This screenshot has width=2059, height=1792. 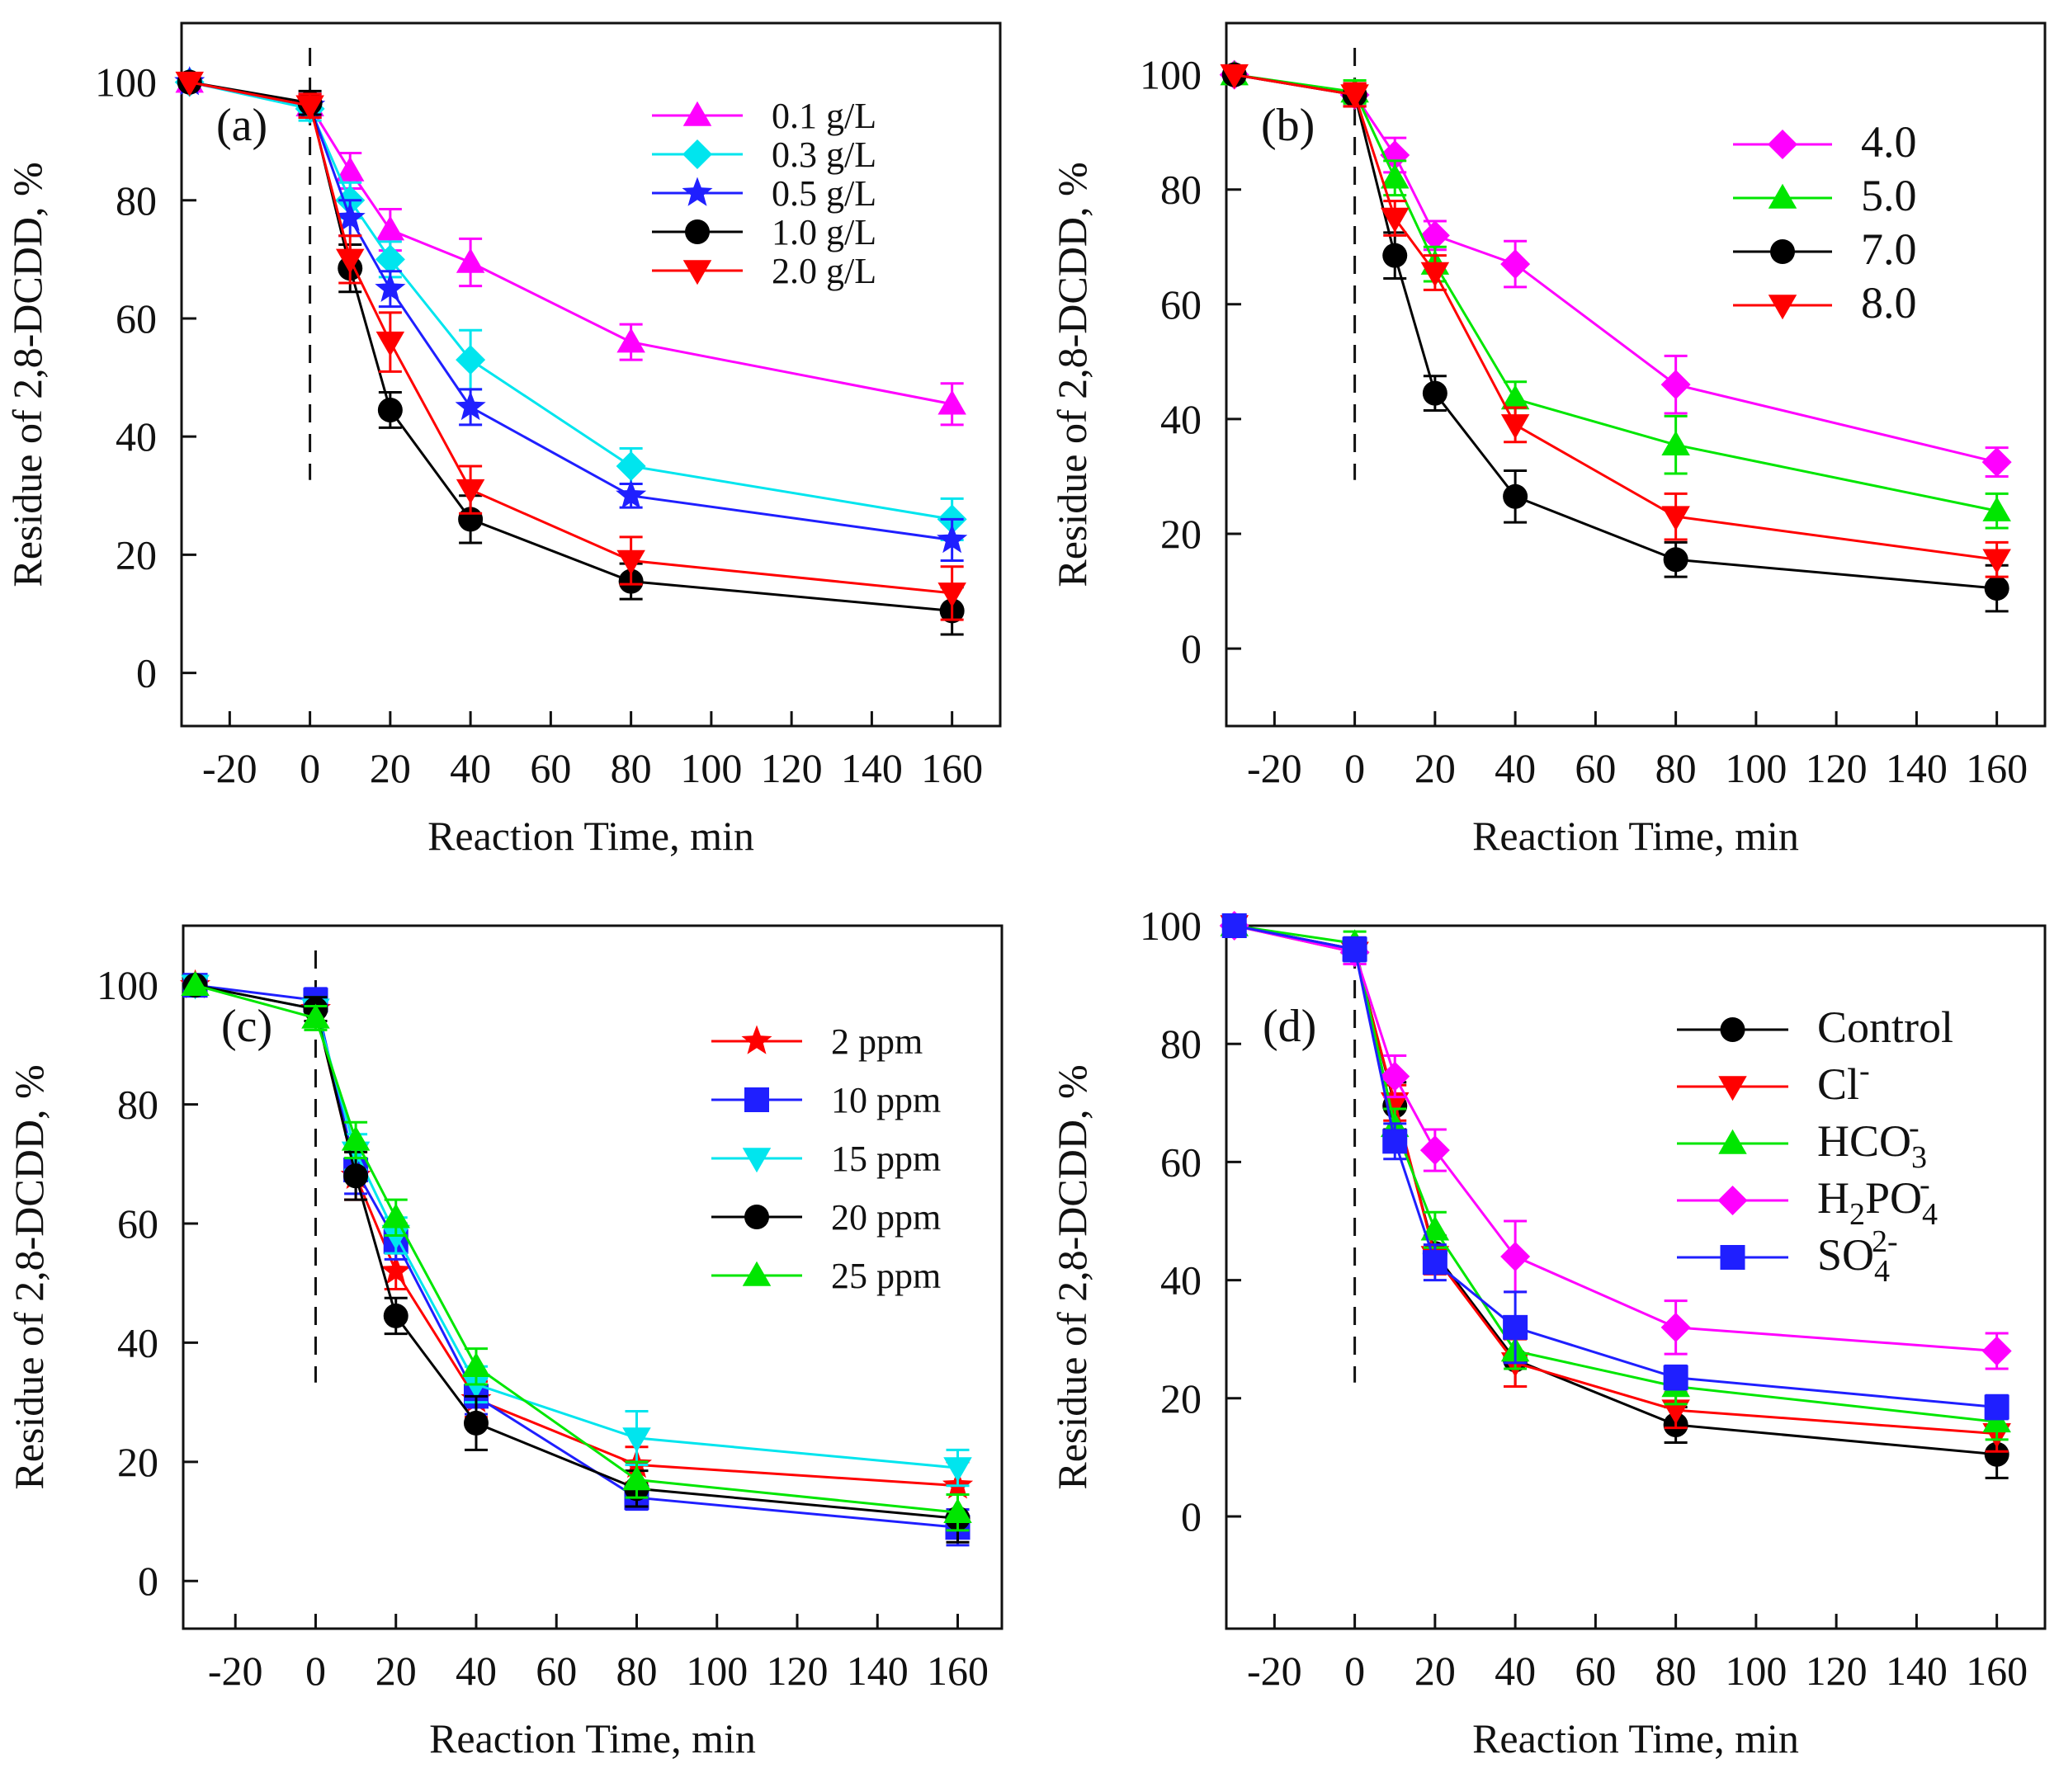 What do you see at coordinates (1833, 1198) in the screenshot?
I see `legend-label-part: H` at bounding box center [1833, 1198].